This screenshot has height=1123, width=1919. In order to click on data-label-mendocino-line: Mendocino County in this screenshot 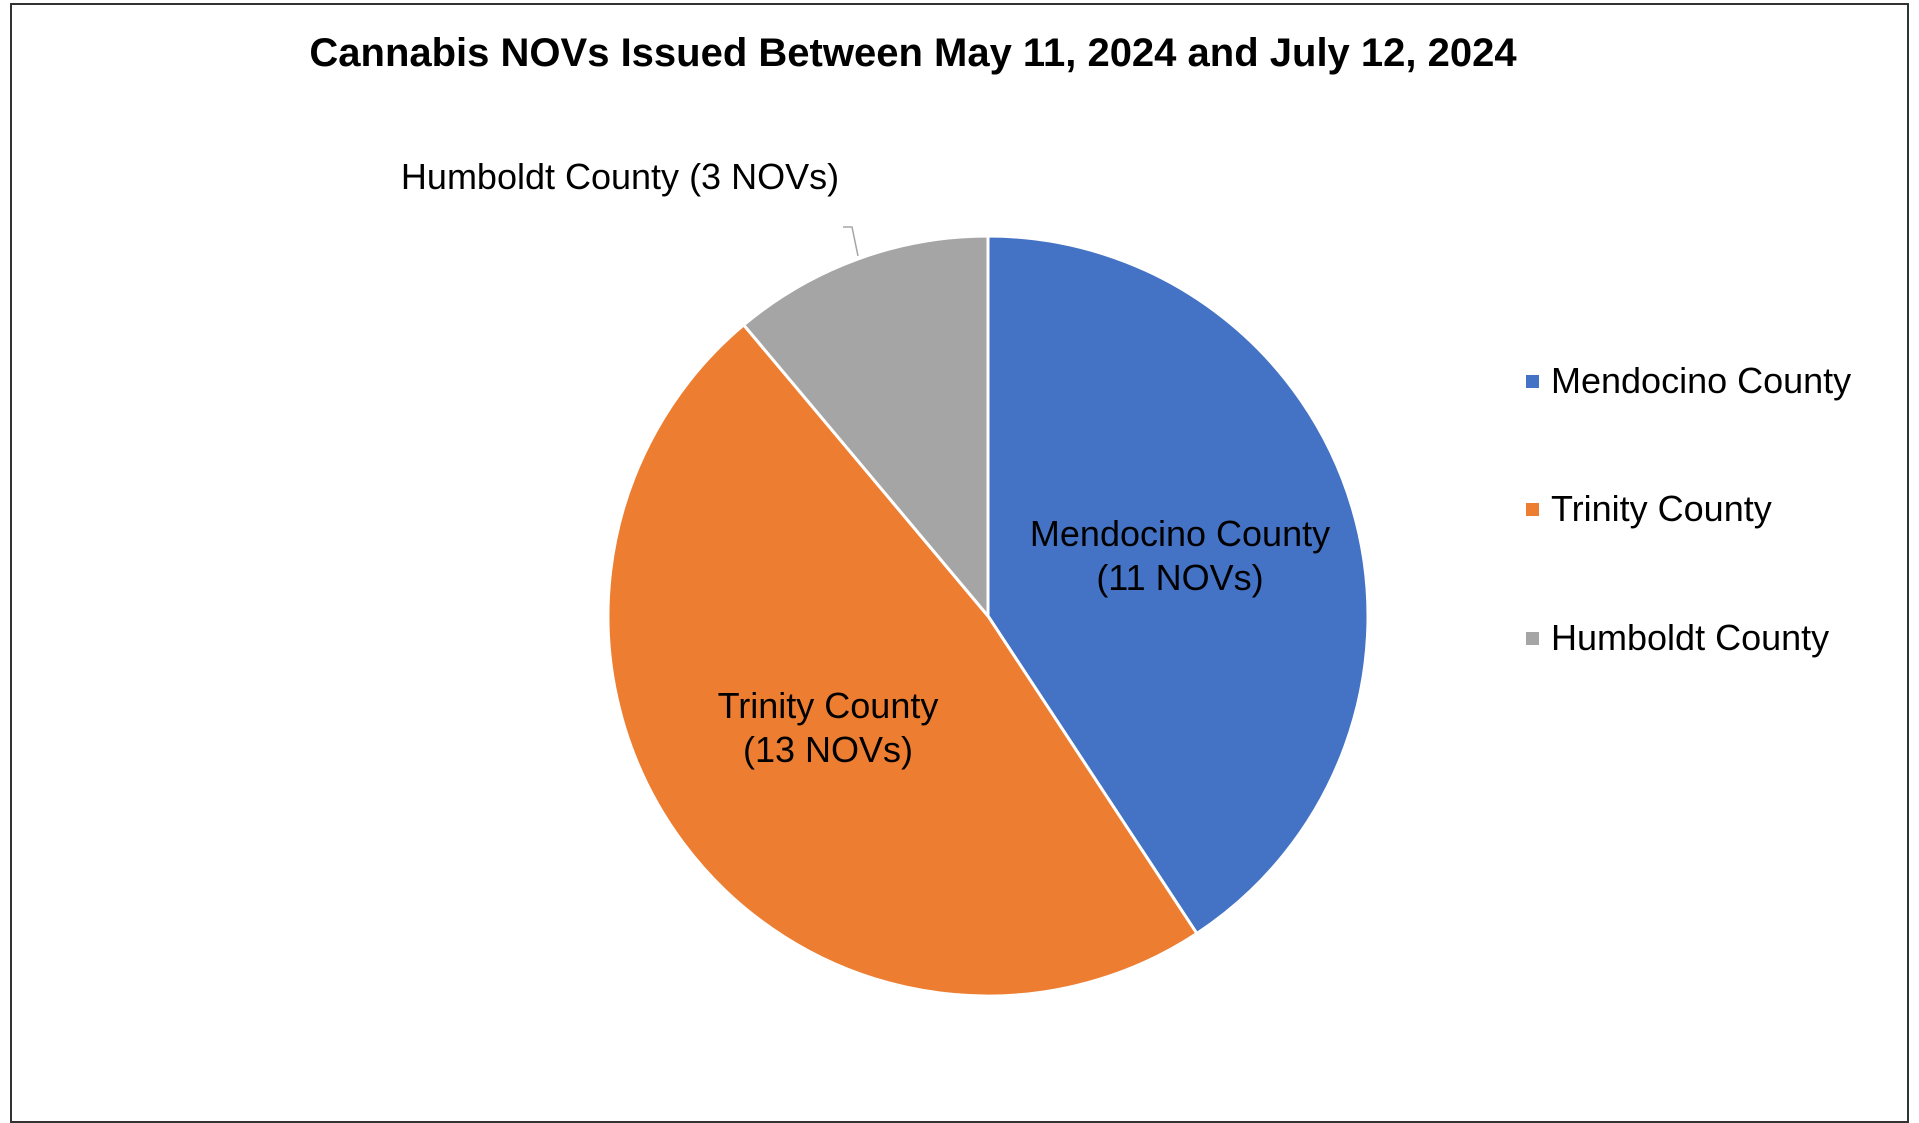, I will do `click(1180, 533)`.